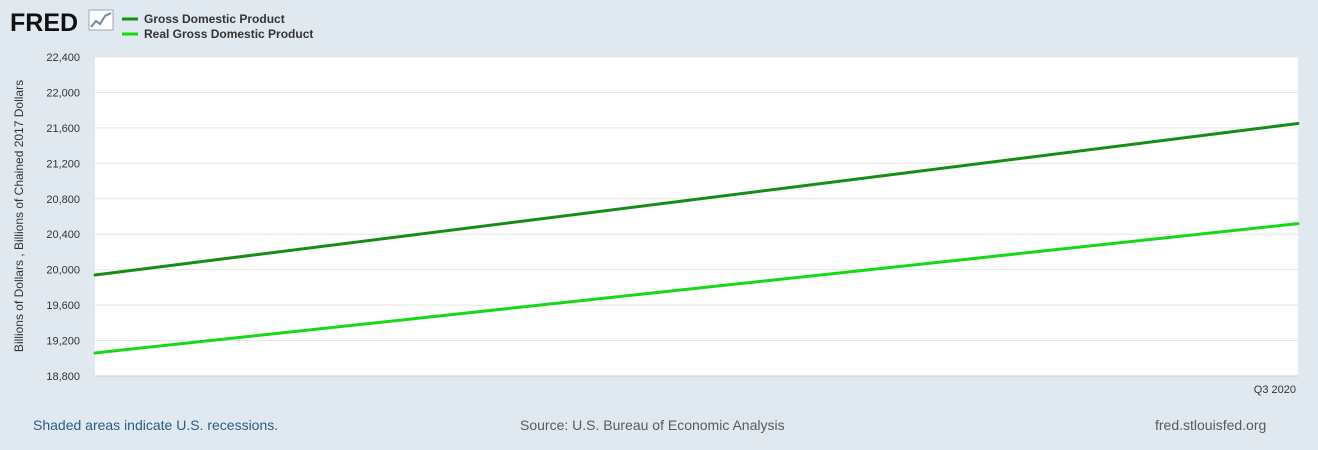  What do you see at coordinates (1210, 425) in the screenshot?
I see `site-link: fred.stlouisfed.org` at bounding box center [1210, 425].